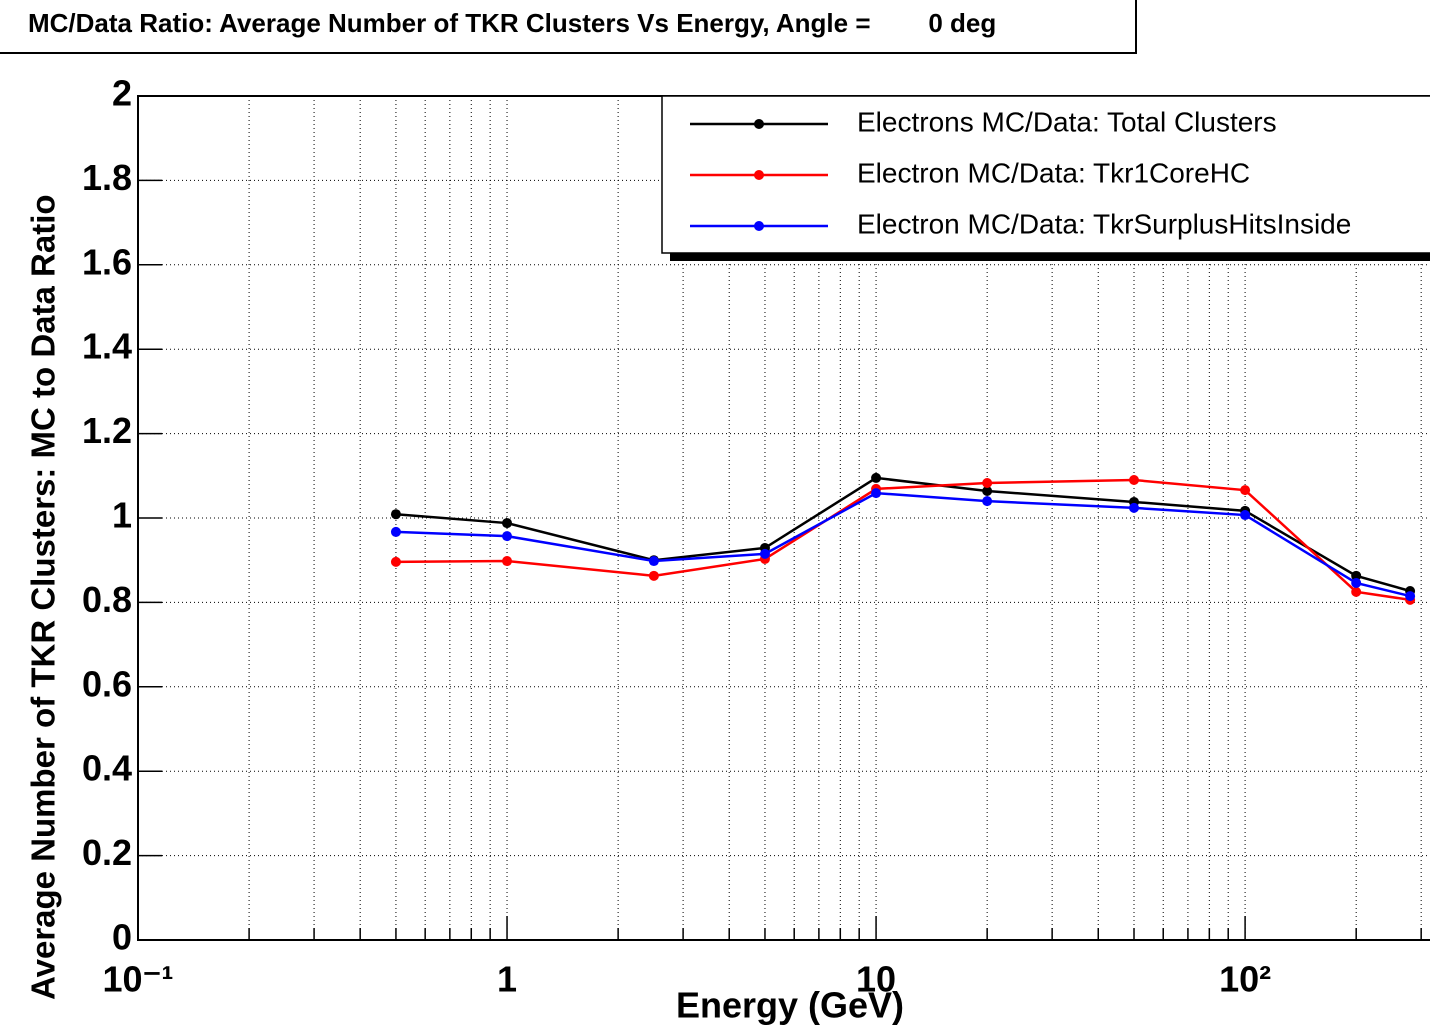 This screenshot has width=1430, height=1030. I want to click on y-tick-label: 1, so click(122, 515).